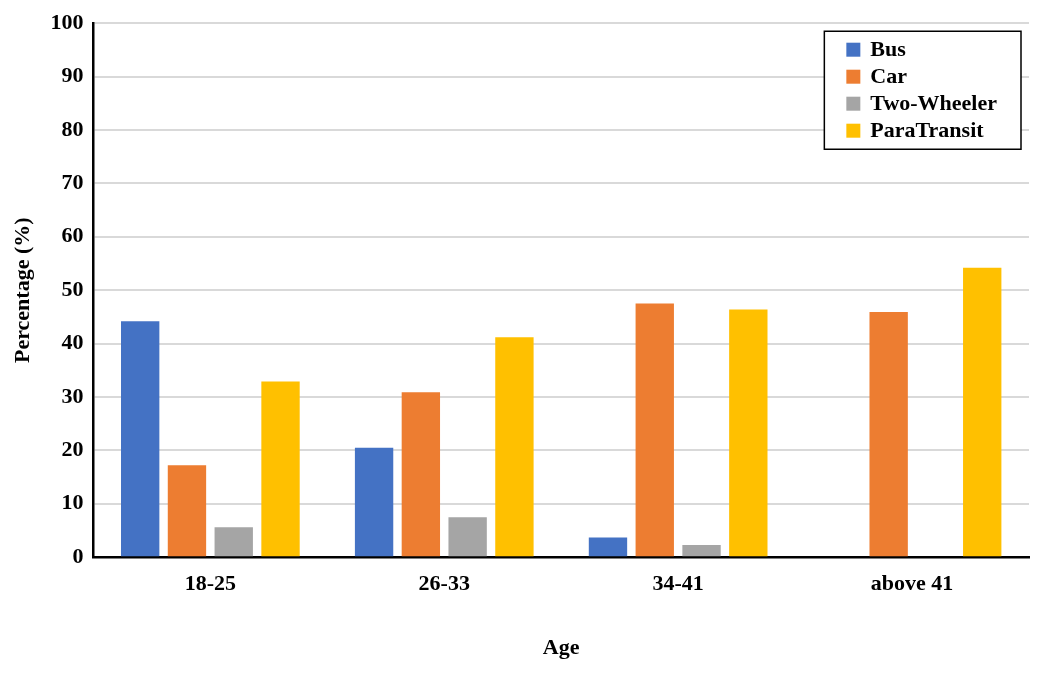 The height and width of the screenshot is (676, 1037). Describe the element at coordinates (912, 583) in the screenshot. I see `x-tick-label: above 41` at that location.